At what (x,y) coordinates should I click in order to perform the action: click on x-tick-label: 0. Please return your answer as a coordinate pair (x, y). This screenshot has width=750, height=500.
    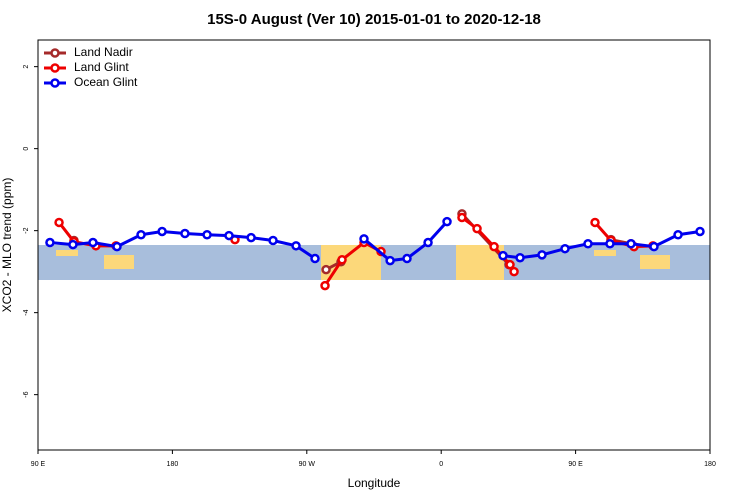
    Looking at the image, I should click on (441, 464).